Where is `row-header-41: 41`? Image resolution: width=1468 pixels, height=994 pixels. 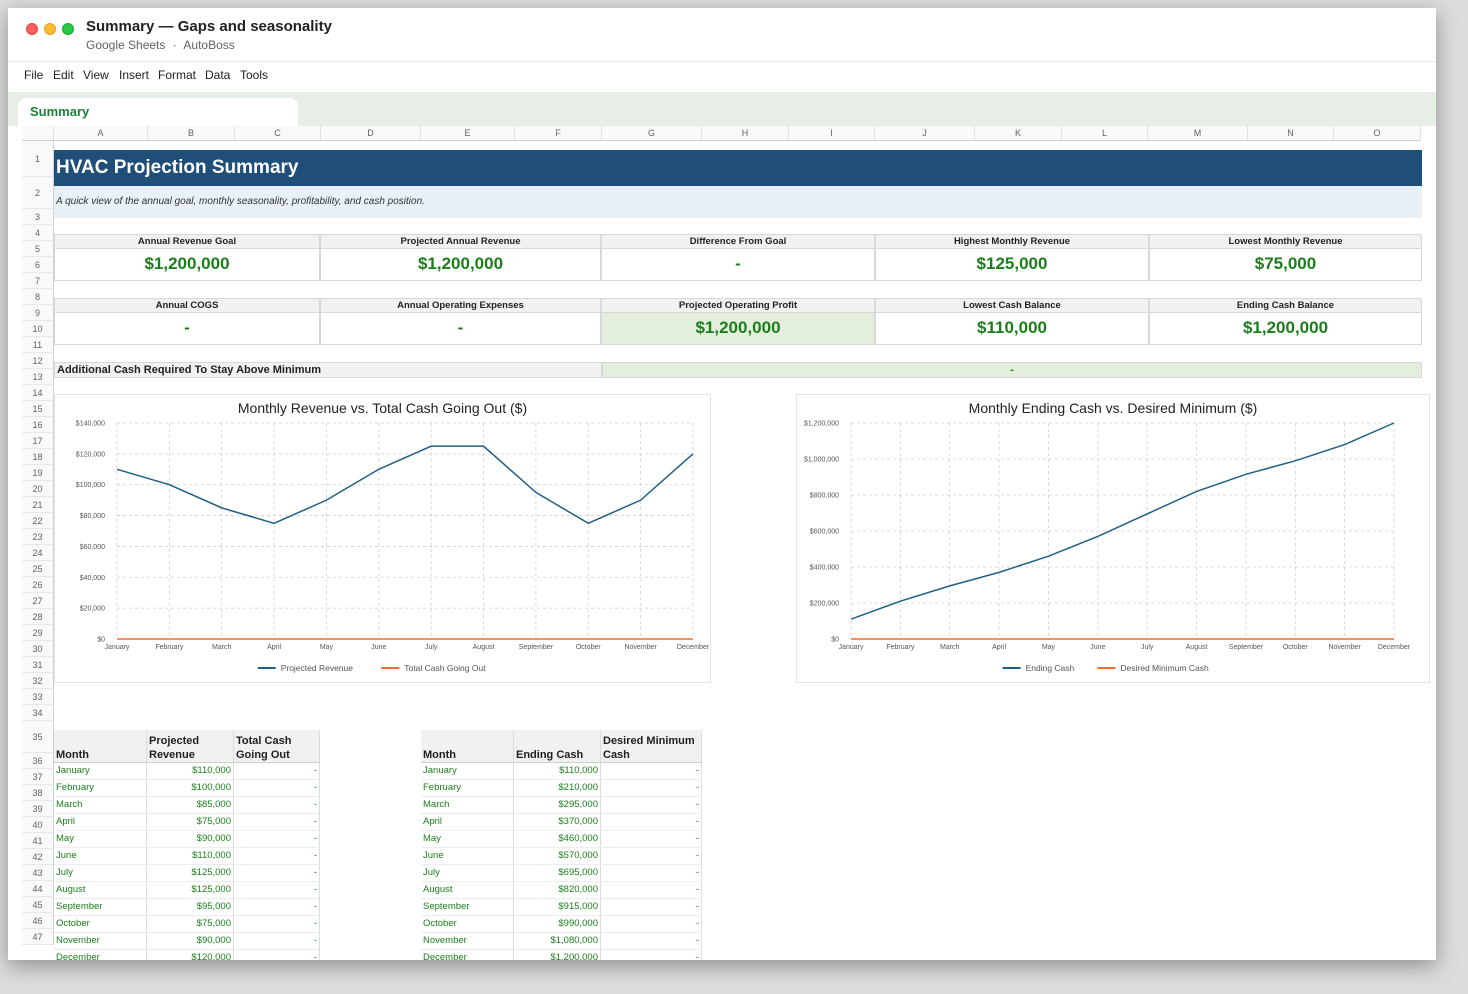
row-header-41: 41 is located at coordinates (38, 841).